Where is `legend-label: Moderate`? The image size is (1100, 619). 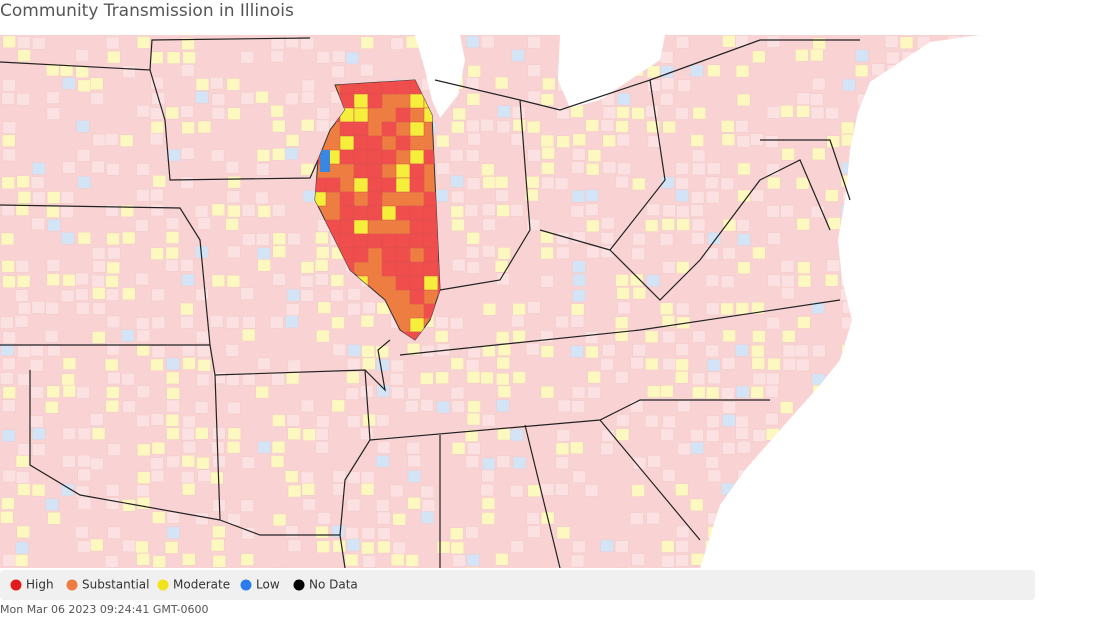 legend-label: Moderate is located at coordinates (201, 585).